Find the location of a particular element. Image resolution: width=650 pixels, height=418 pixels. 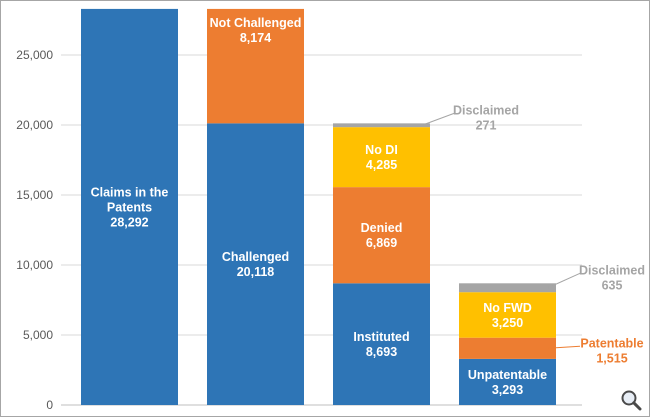

y-tick-label: 10,000 is located at coordinates (34, 265).